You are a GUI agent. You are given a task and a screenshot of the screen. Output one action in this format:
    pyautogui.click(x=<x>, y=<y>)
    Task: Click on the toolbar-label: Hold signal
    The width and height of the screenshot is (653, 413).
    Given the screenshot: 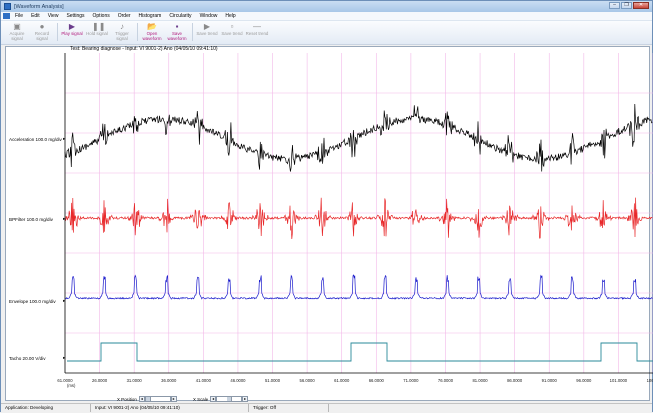 What is the action you would take?
    pyautogui.click(x=97, y=33)
    